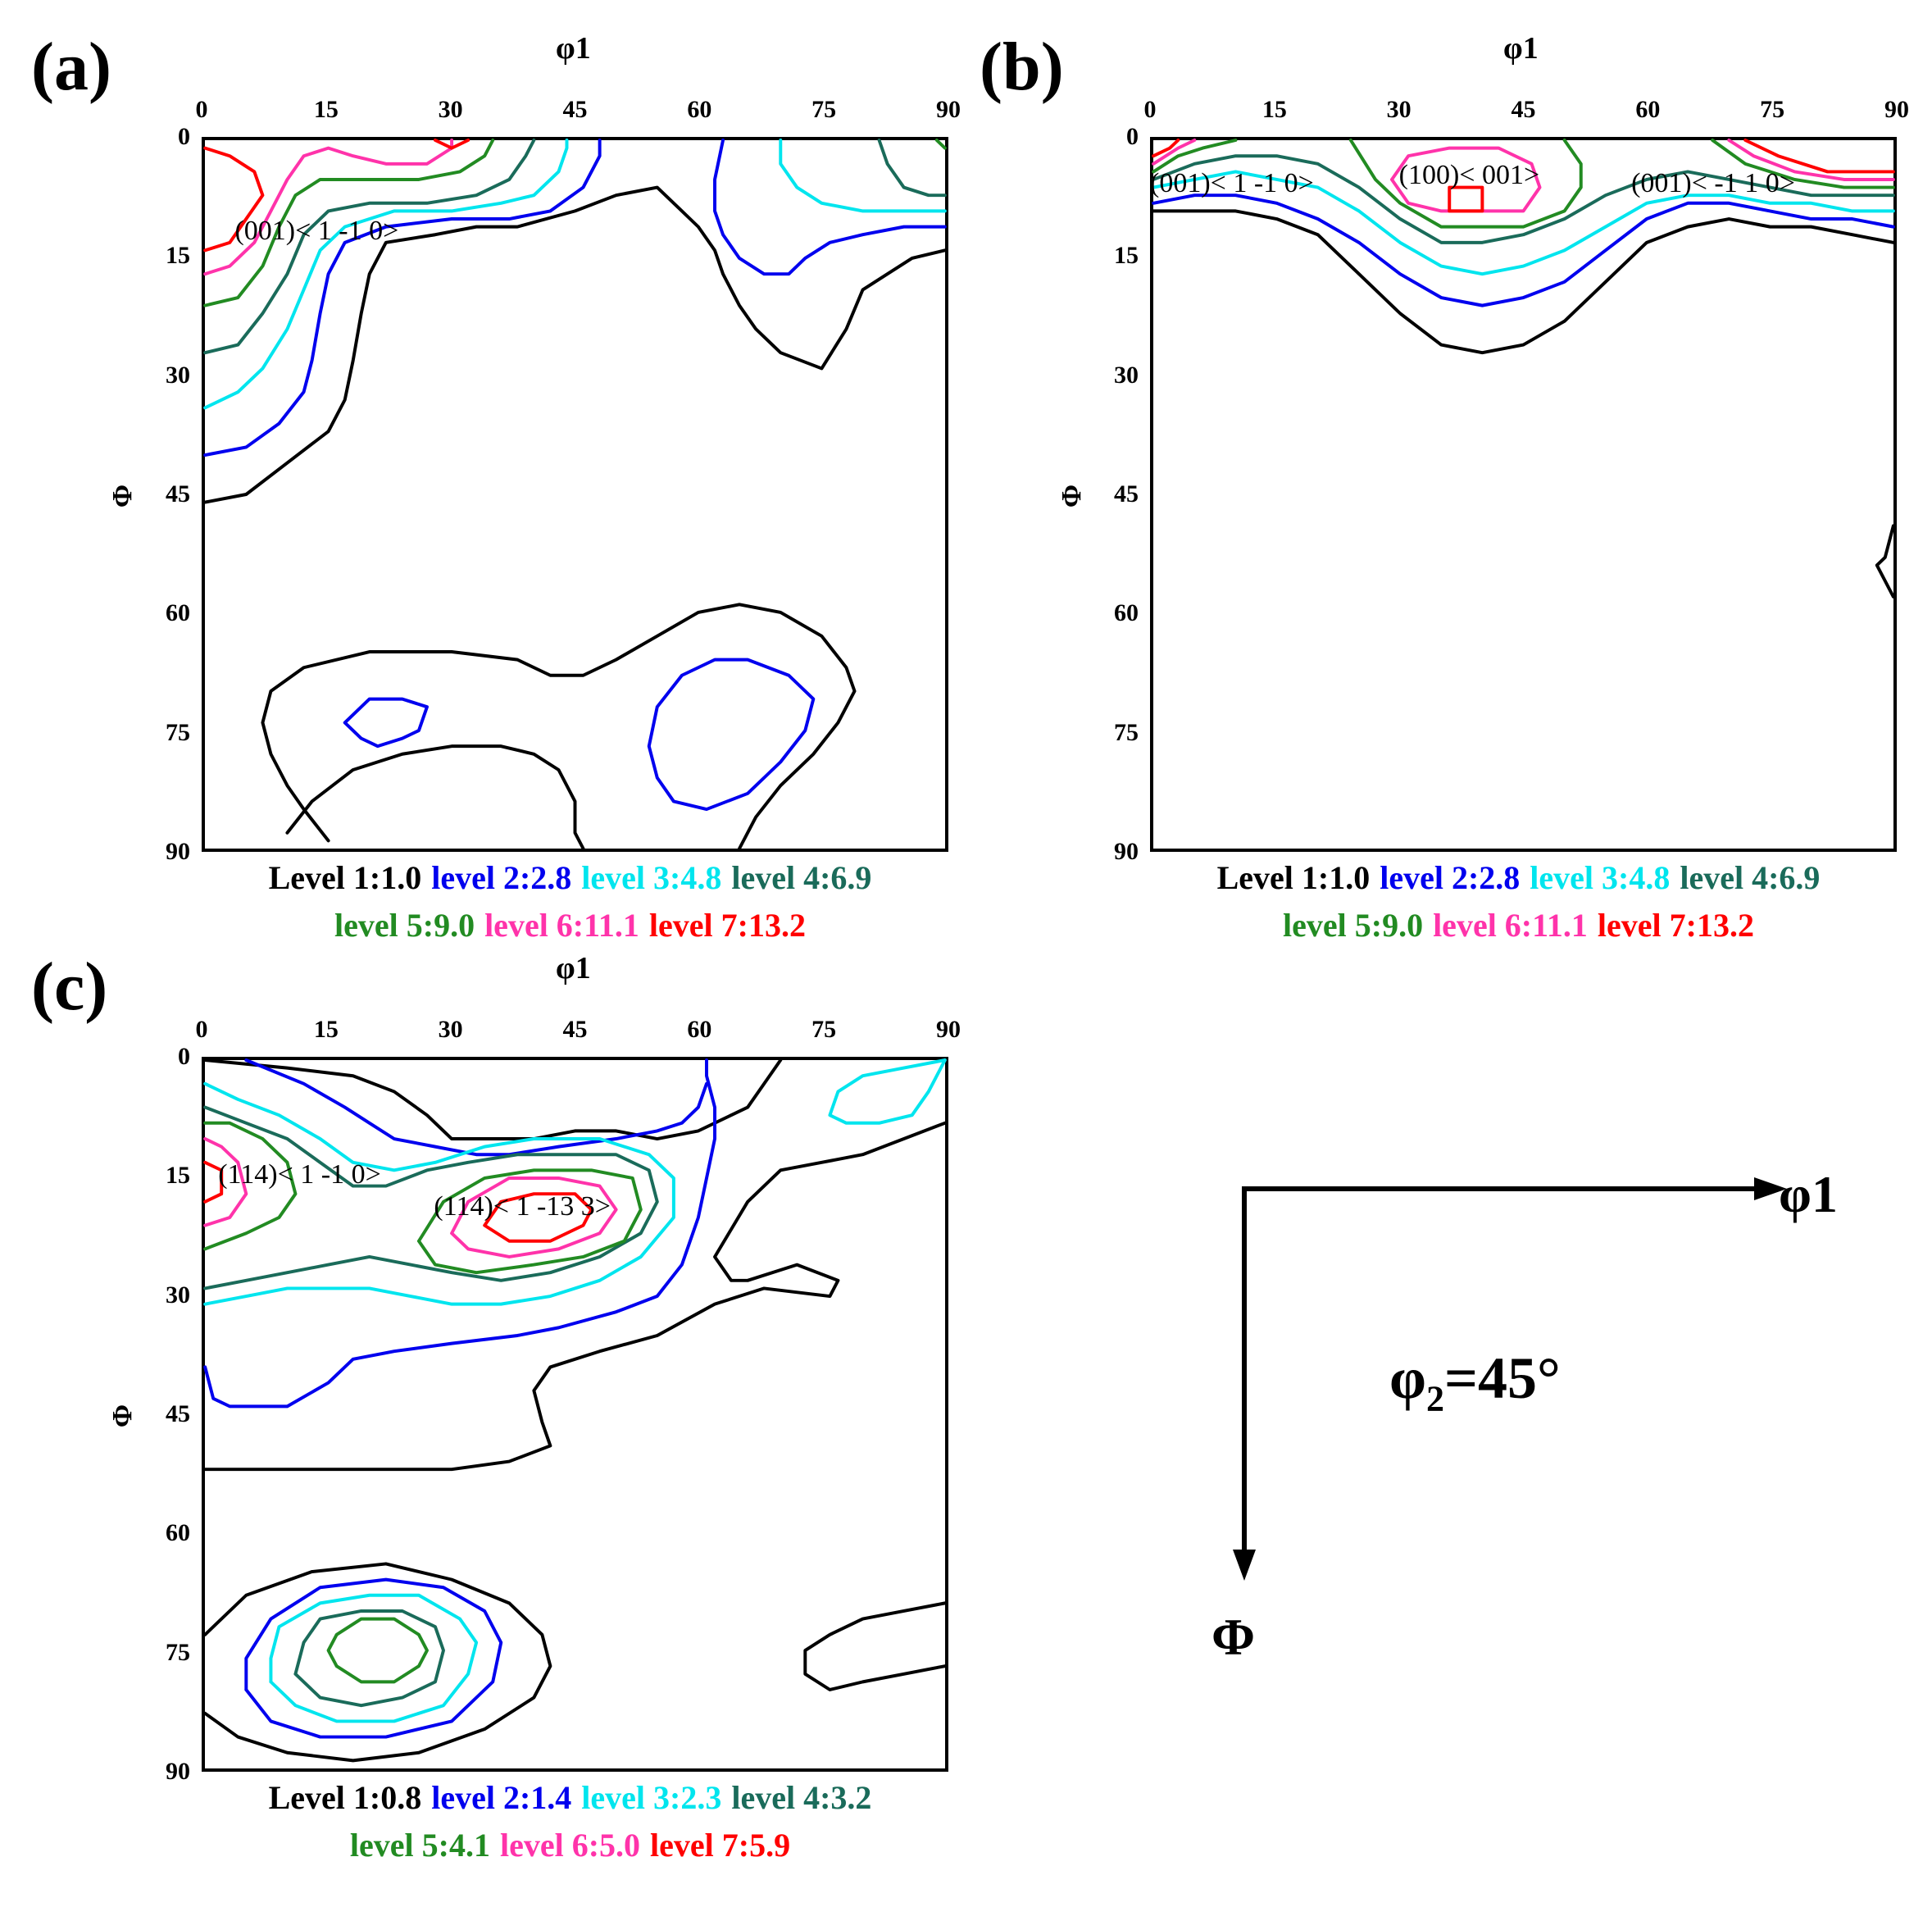 Image resolution: width=1932 pixels, height=1907 pixels. I want to click on legend-entry: Level 1:1.0, so click(1293, 877).